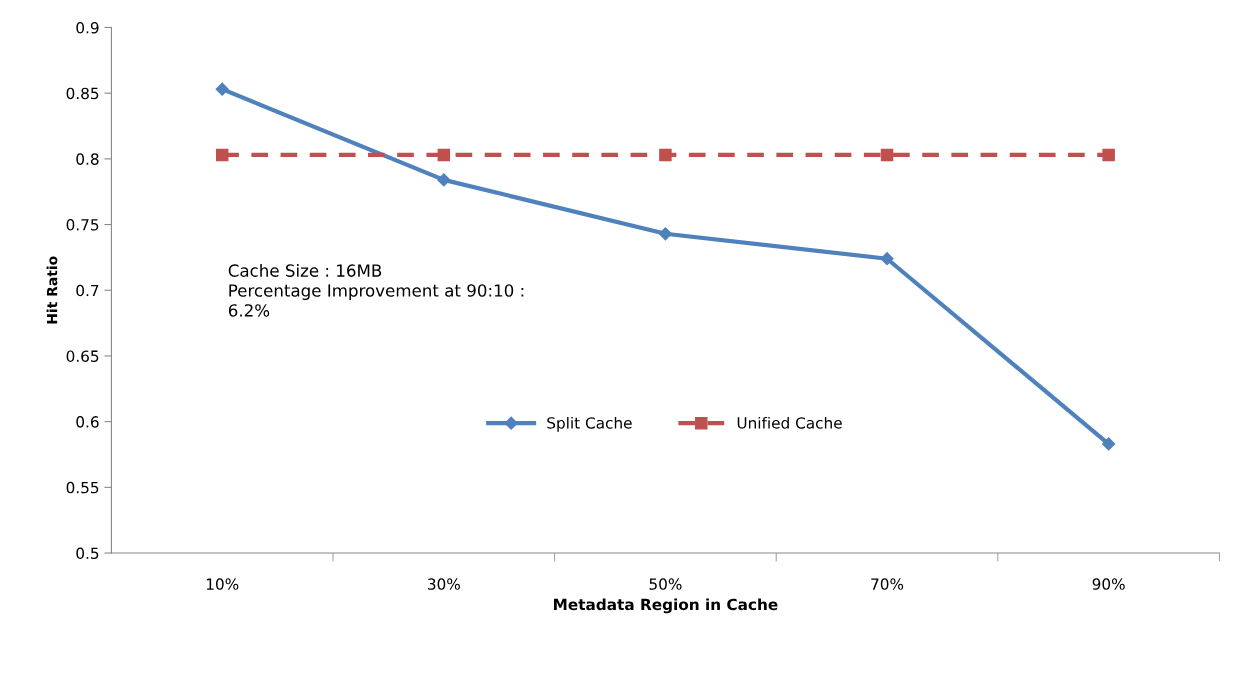 Image resolution: width=1238 pixels, height=687 pixels. Describe the element at coordinates (376, 290) in the screenshot. I see `annotation: Cache Size : 16MB Percentage Improvement at 90:10 : 6.2%` at that location.